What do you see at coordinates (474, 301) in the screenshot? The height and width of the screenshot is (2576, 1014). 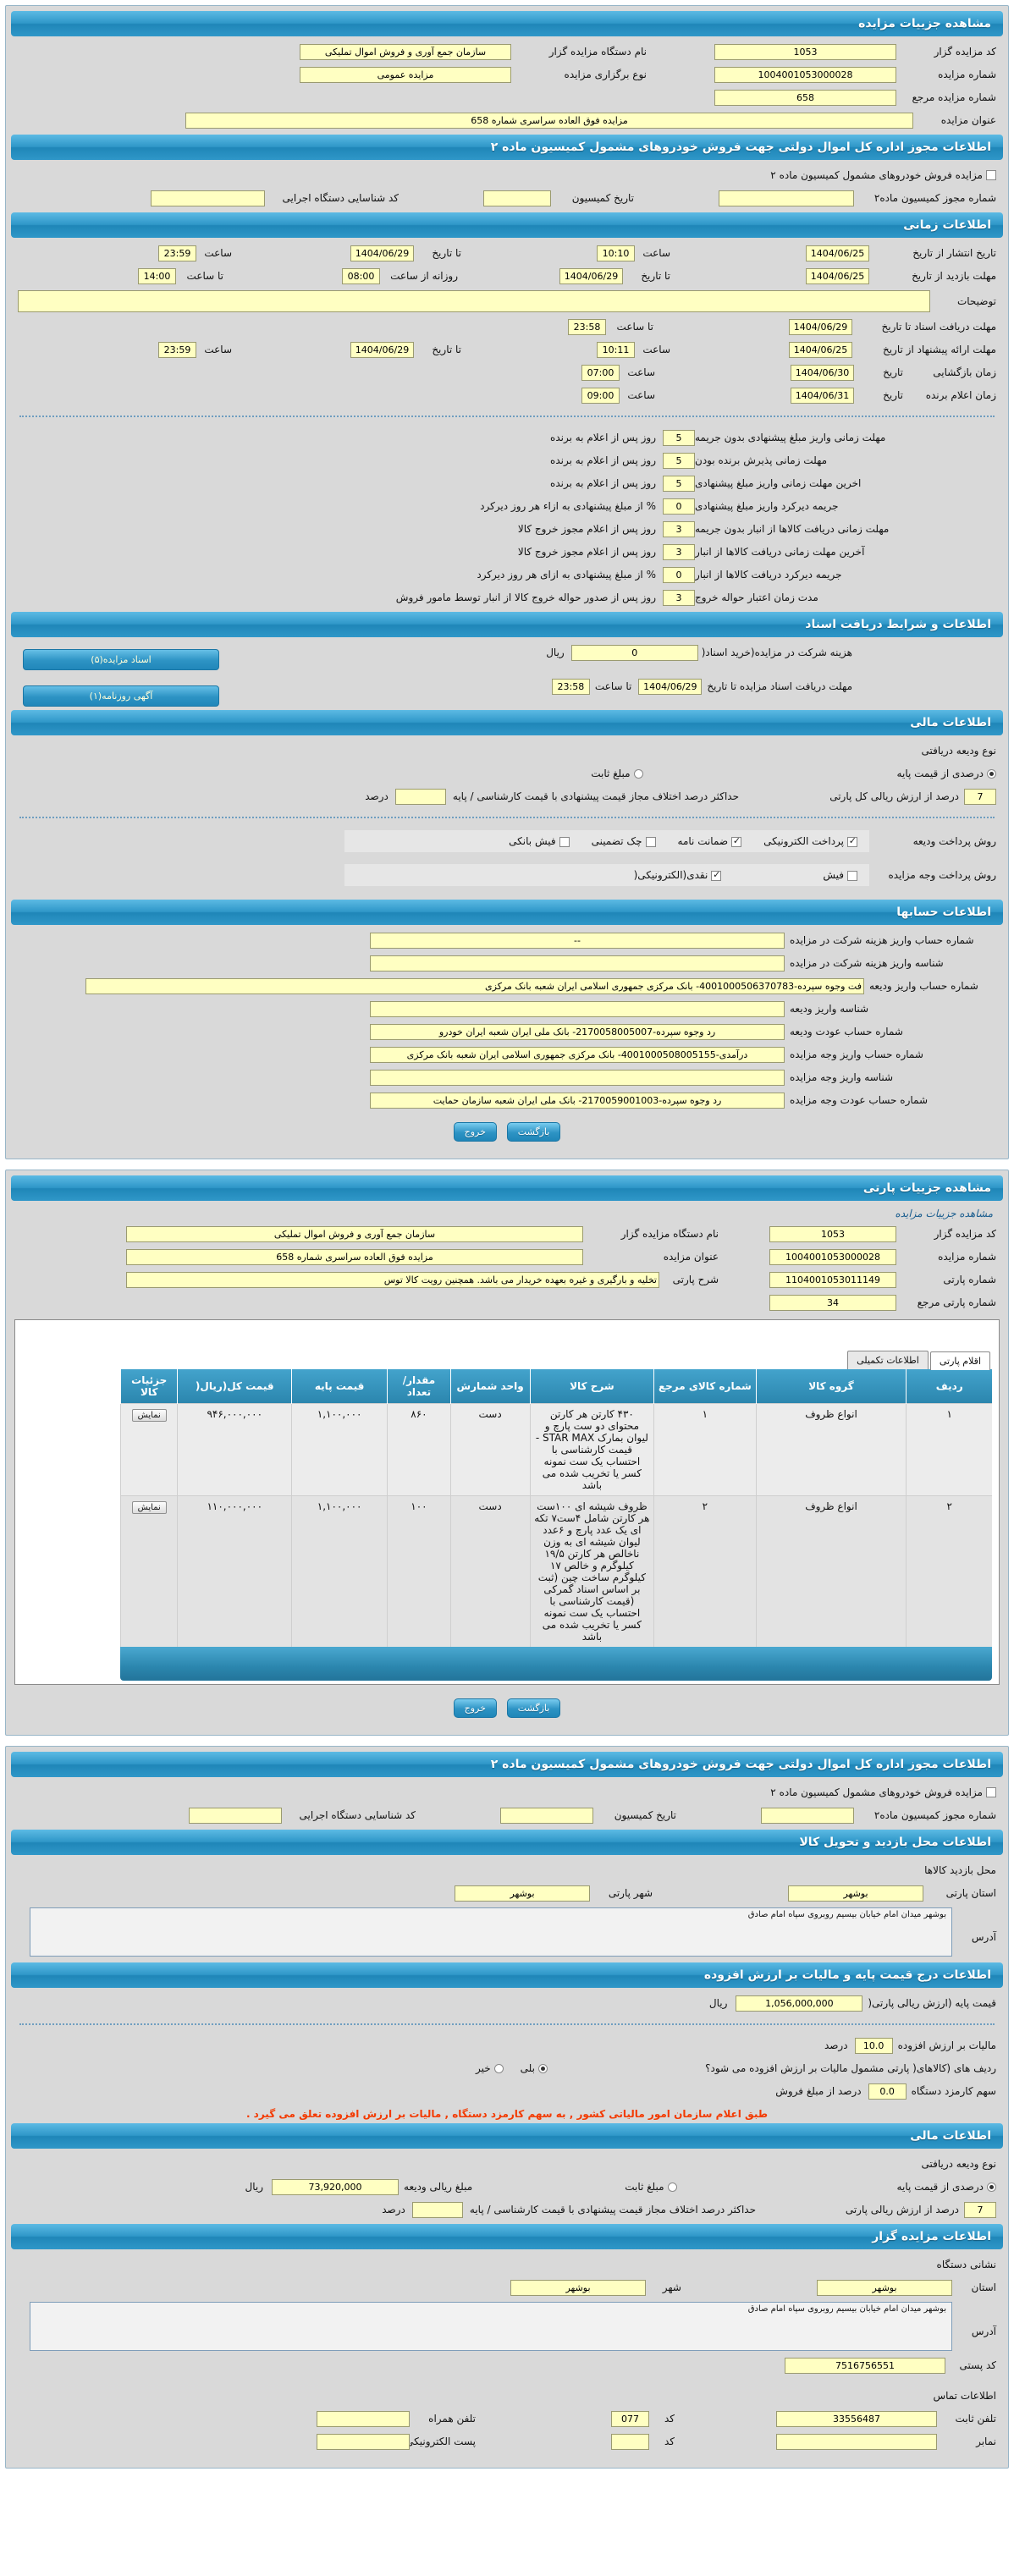 I see `description-field` at bounding box center [474, 301].